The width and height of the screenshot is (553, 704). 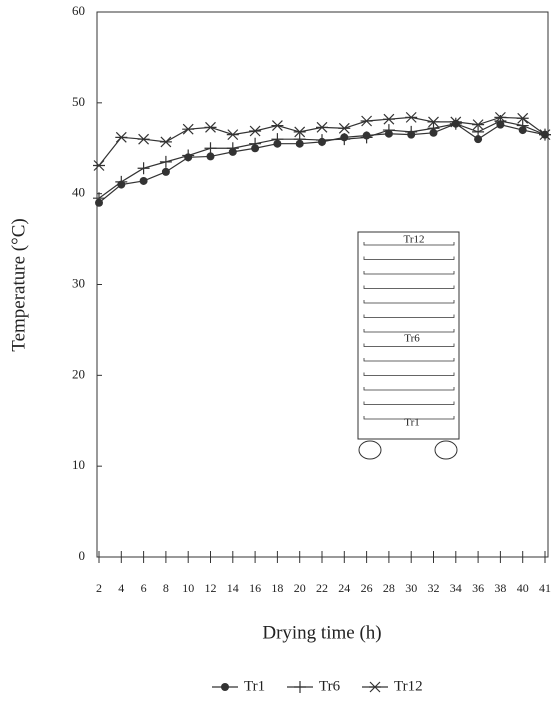 I want to click on x-tick-label: 30, so click(x=411, y=588).